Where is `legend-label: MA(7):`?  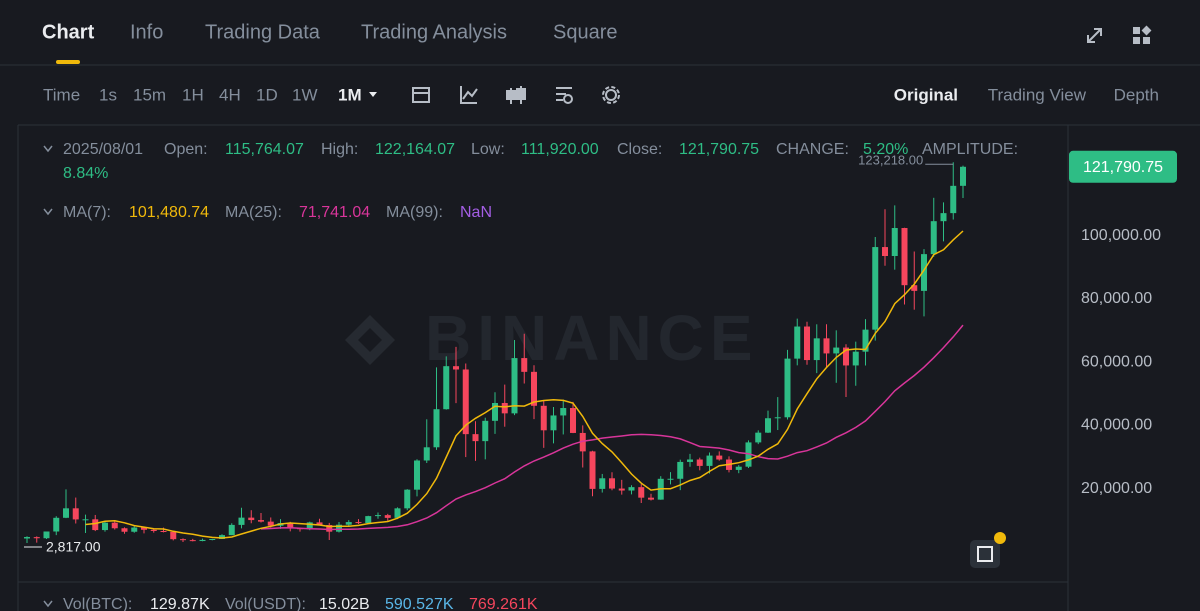 legend-label: MA(7): is located at coordinates (87, 212).